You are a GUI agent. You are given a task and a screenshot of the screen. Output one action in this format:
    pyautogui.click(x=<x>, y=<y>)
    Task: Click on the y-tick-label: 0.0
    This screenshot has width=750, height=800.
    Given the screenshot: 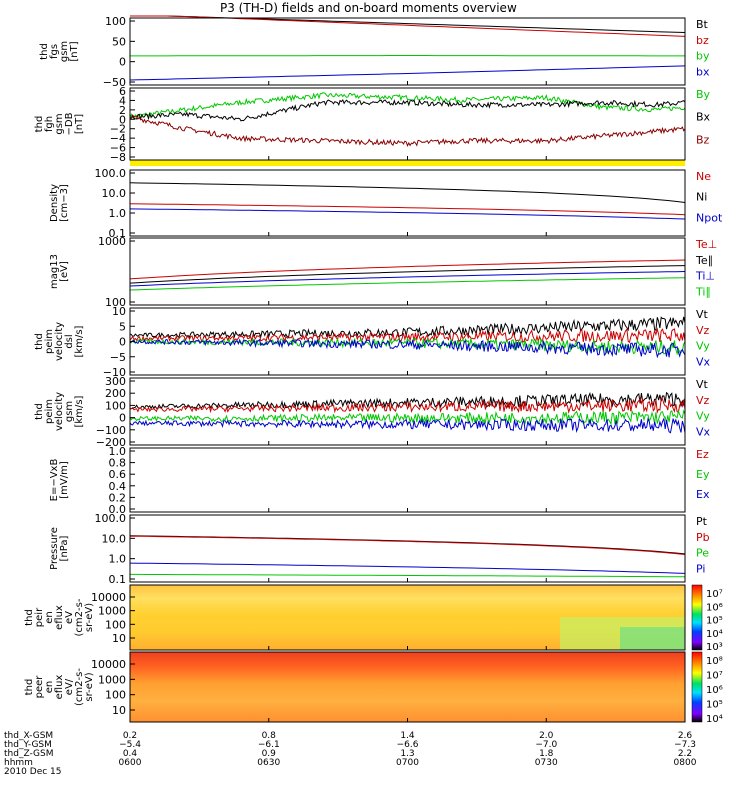 What is the action you would take?
    pyautogui.click(x=118, y=509)
    